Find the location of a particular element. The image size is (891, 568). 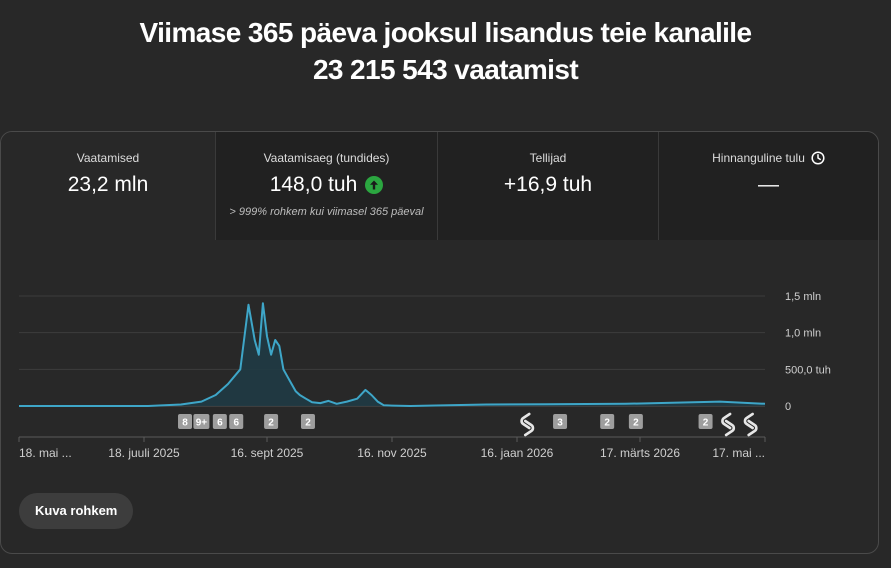

video-count-badge: 8 is located at coordinates (185, 421).